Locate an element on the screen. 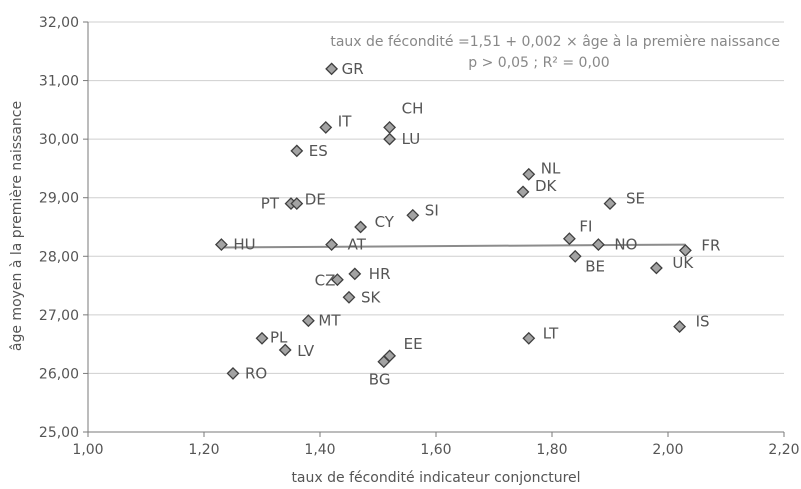 Image resolution: width=801 pixels, height=489 pixels. data-point-dk is located at coordinates (523, 192).